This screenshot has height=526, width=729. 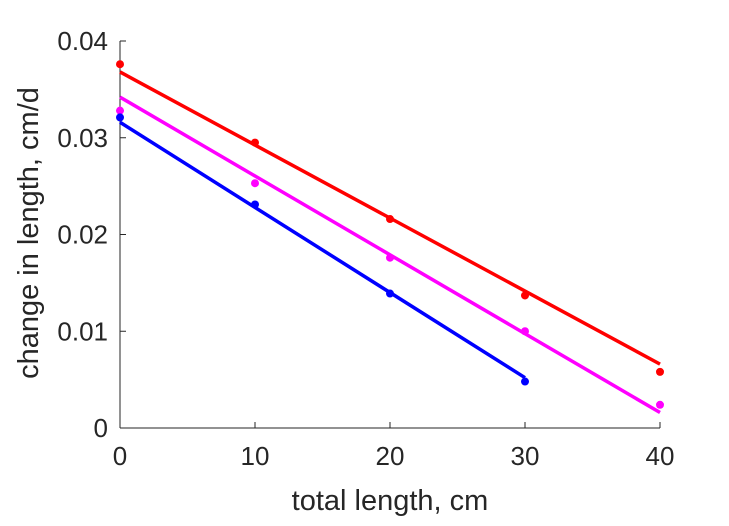 What do you see at coordinates (82, 331) in the screenshot?
I see `y-tick-label: 0.01` at bounding box center [82, 331].